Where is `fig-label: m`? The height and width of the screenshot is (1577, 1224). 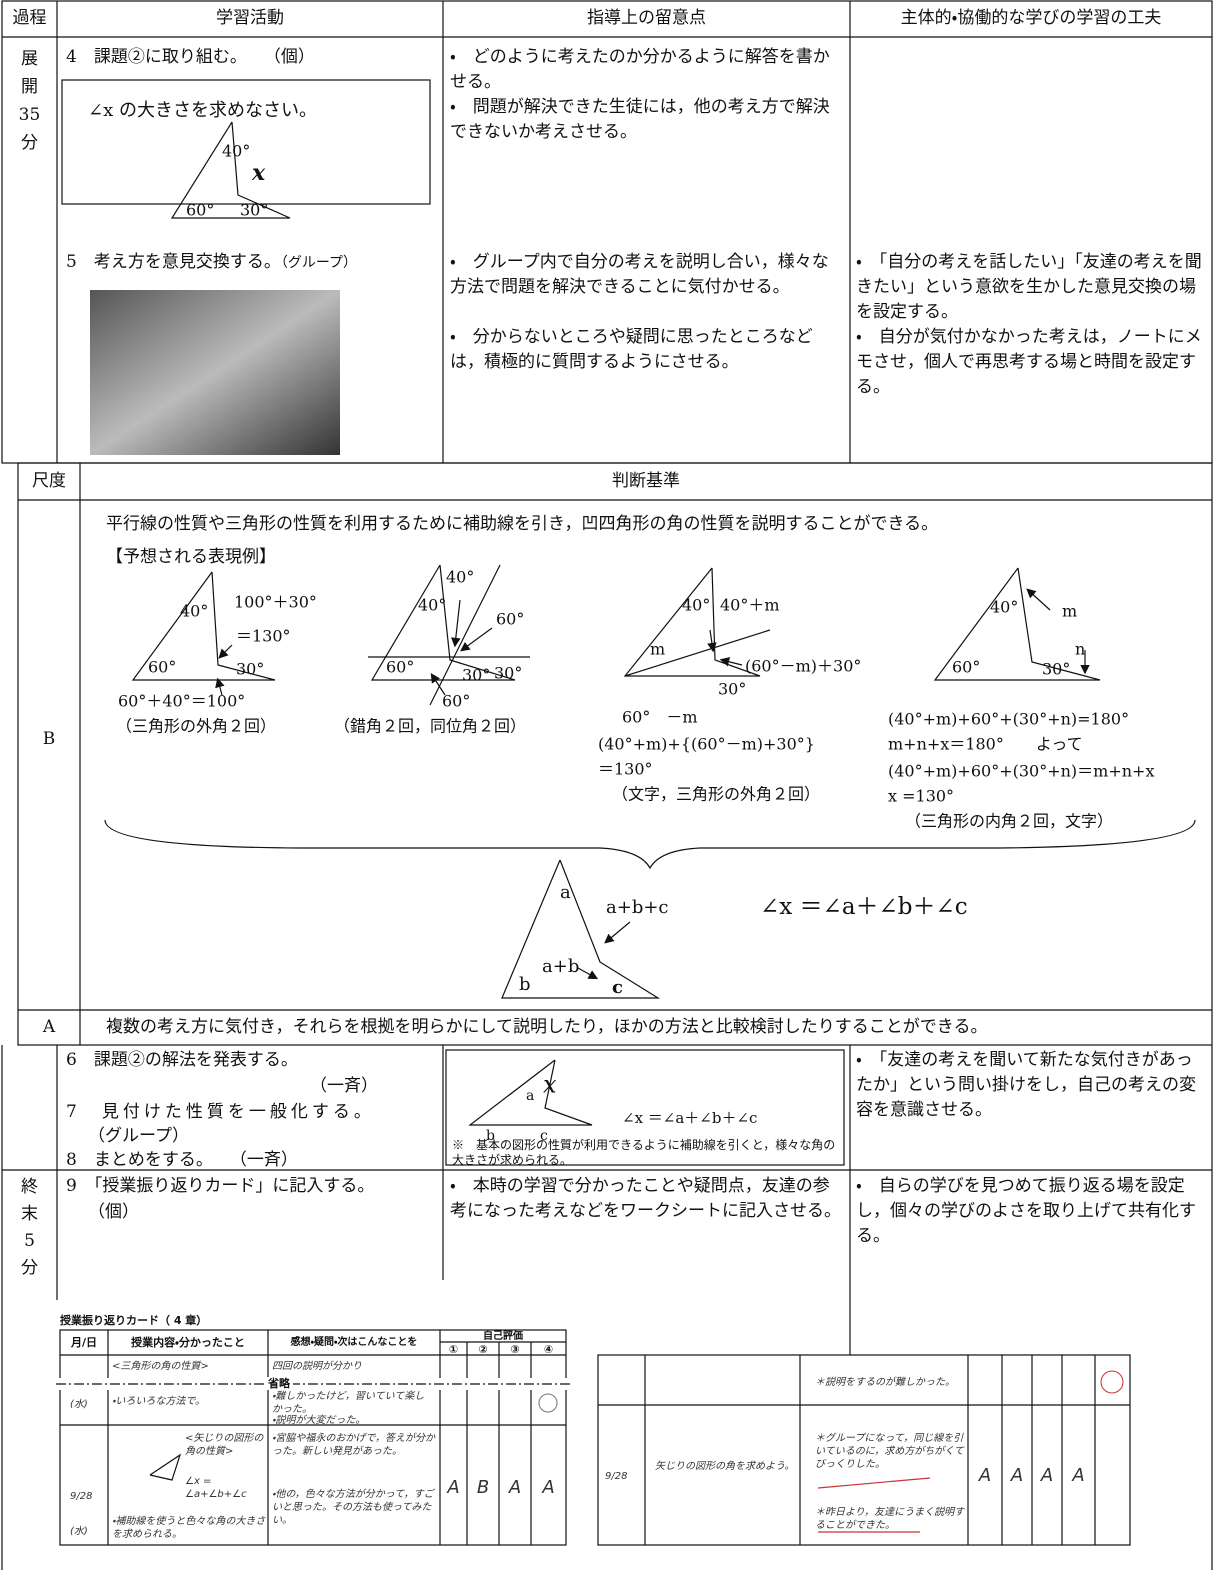
fig-label: m is located at coordinates (657, 649).